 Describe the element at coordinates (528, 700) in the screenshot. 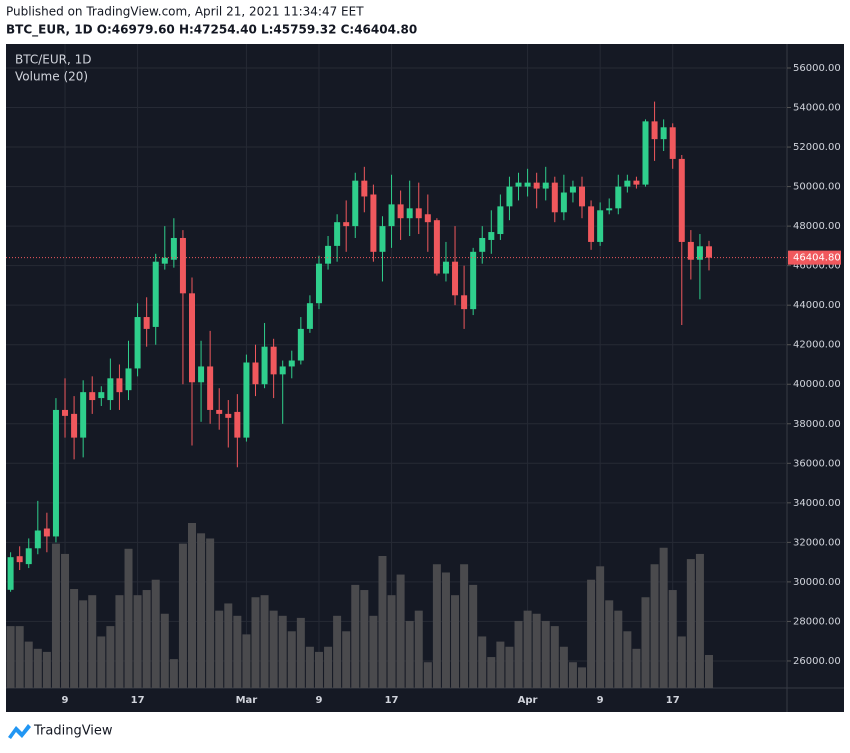

I see `x-tick-label: Apr` at that location.